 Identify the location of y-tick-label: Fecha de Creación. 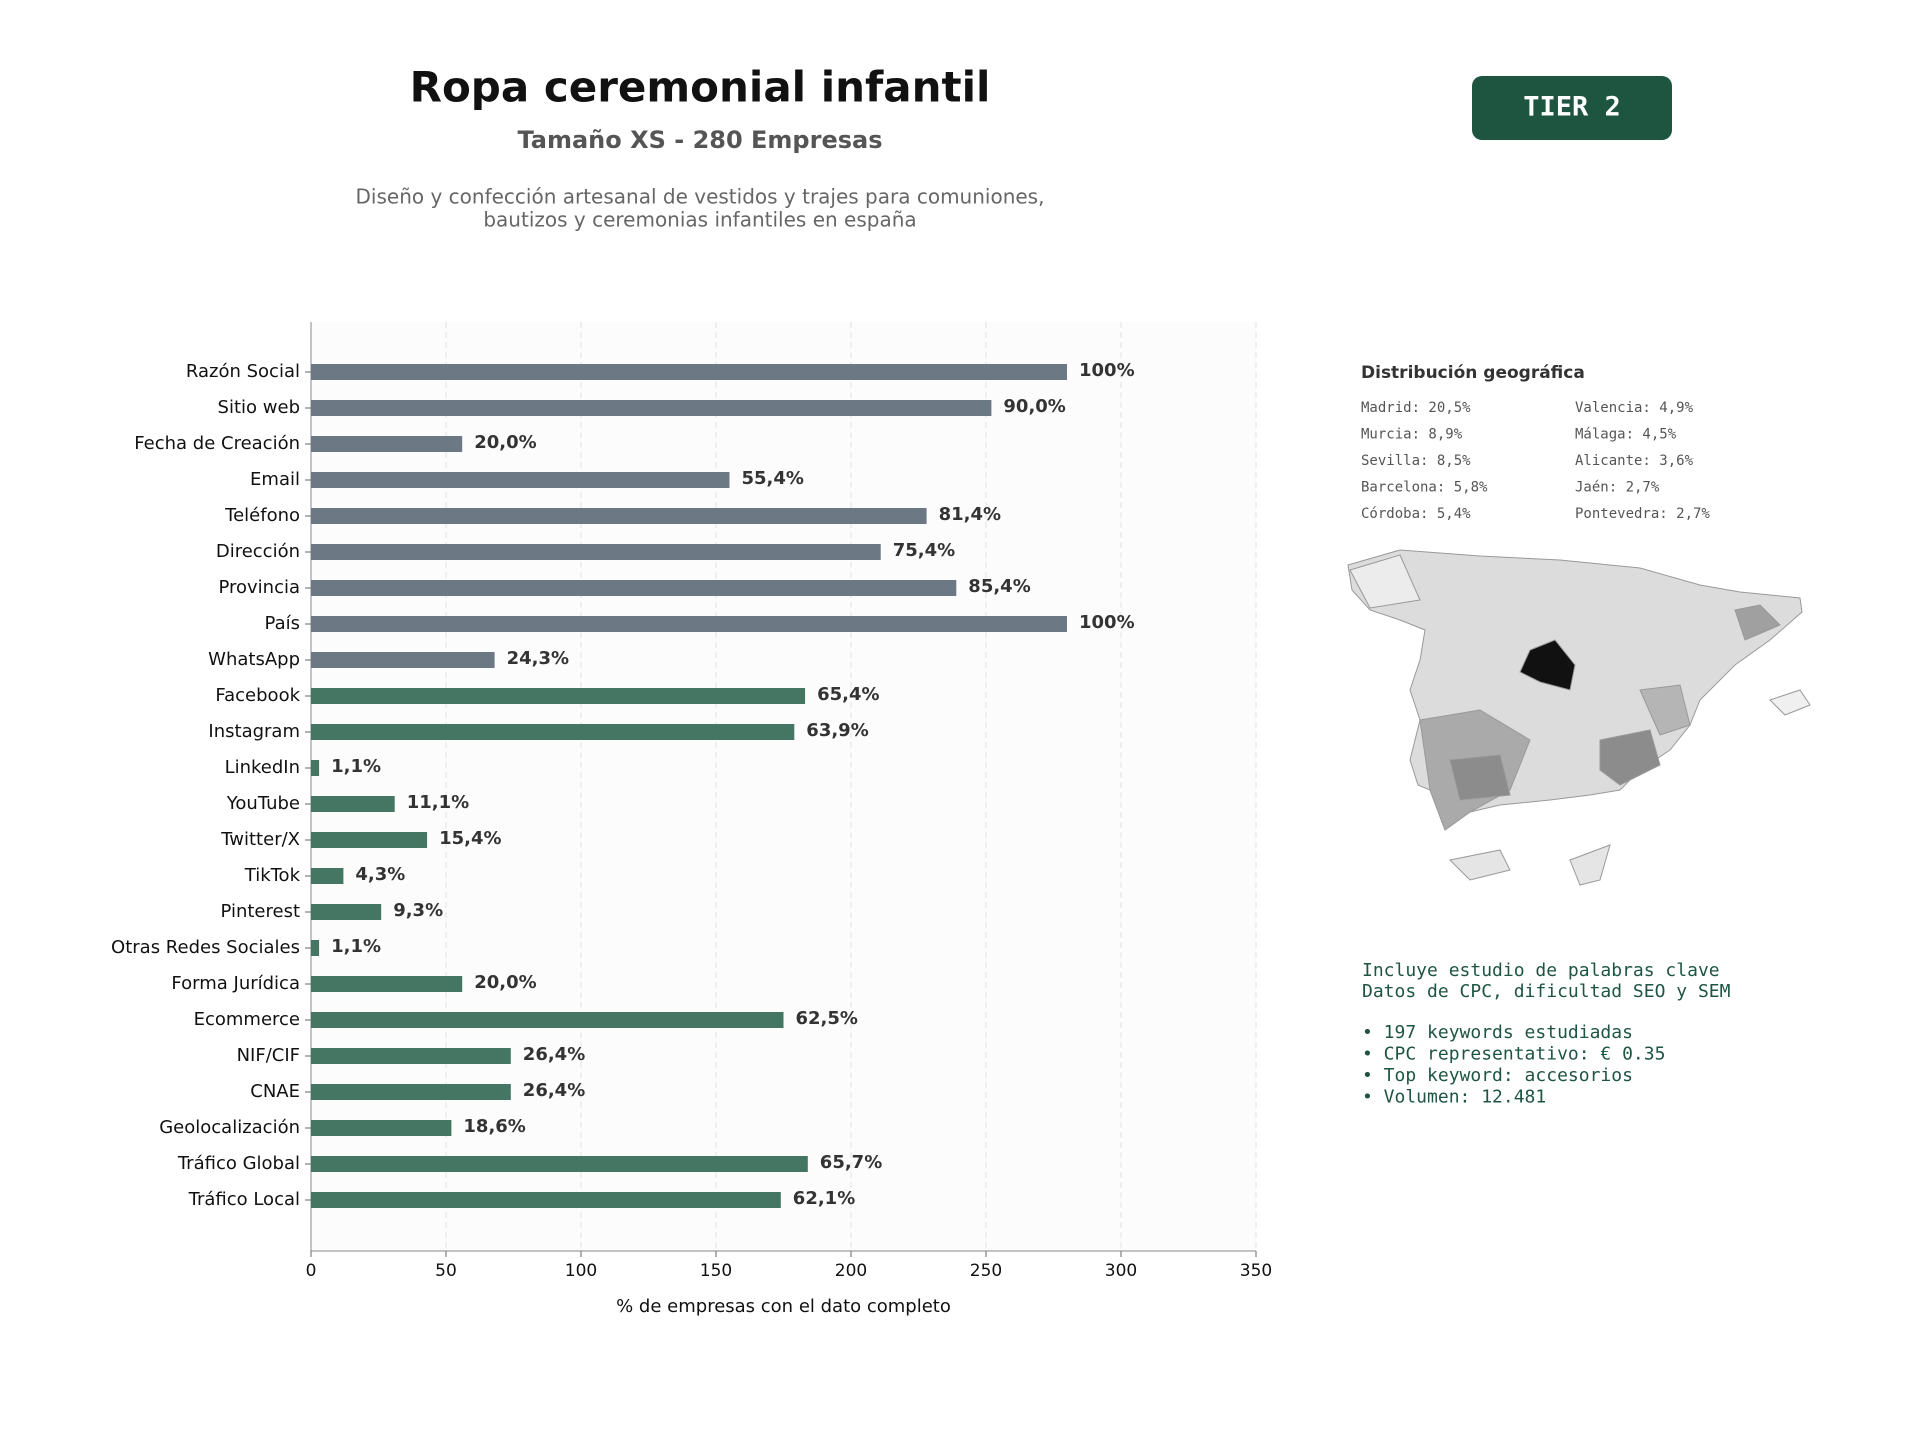
(217, 443).